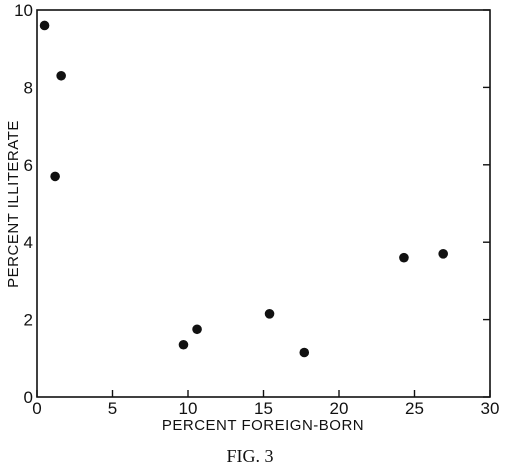 This screenshot has height=474, width=506. I want to click on x-tick-label: 15, so click(263, 408).